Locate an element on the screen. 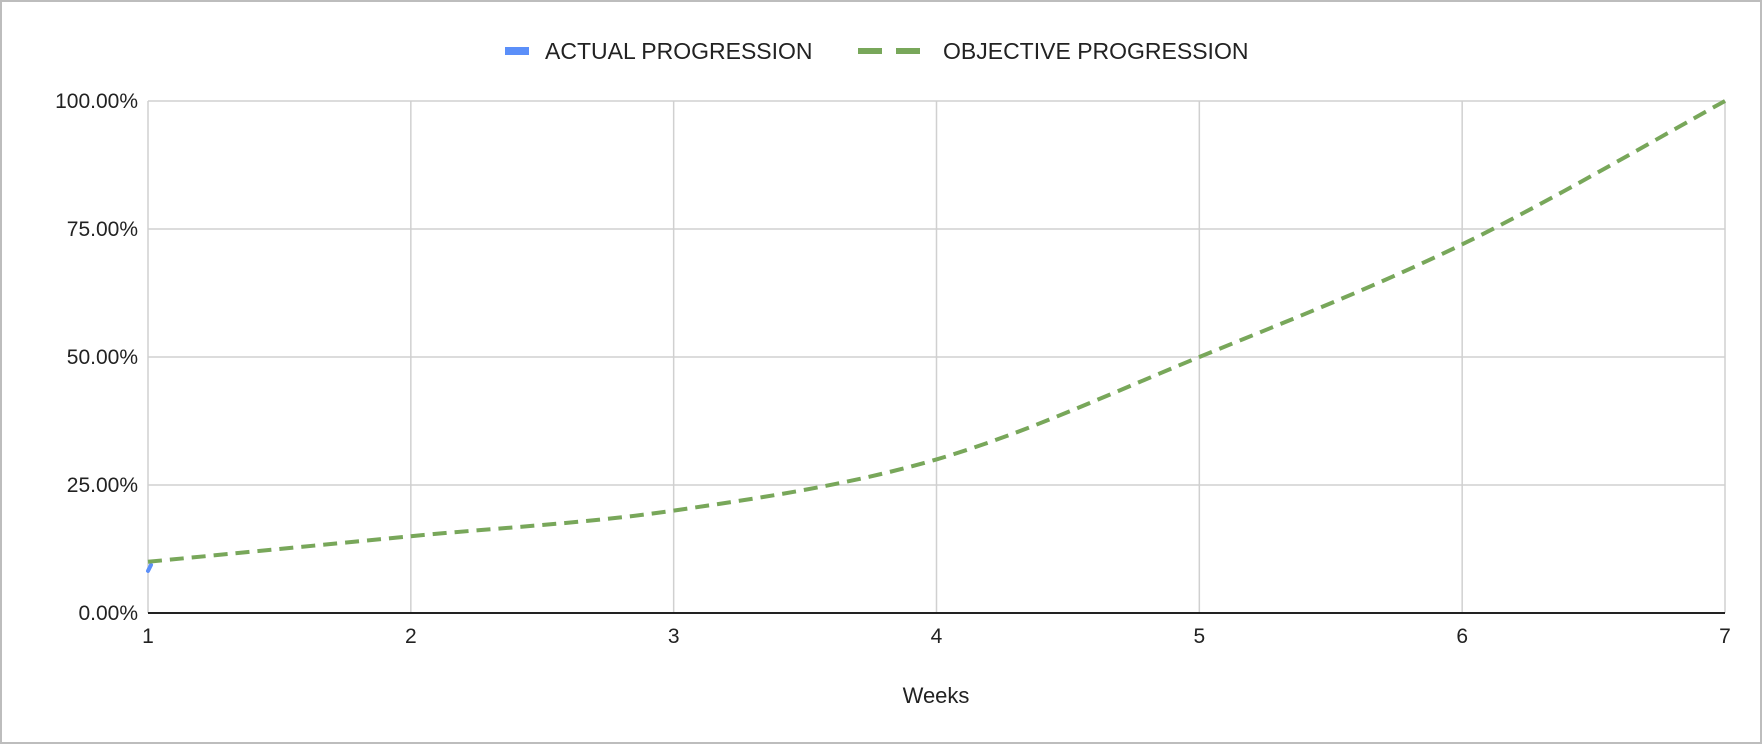 Image resolution: width=1762 pixels, height=746 pixels. x-tick-label: 3 is located at coordinates (674, 636).